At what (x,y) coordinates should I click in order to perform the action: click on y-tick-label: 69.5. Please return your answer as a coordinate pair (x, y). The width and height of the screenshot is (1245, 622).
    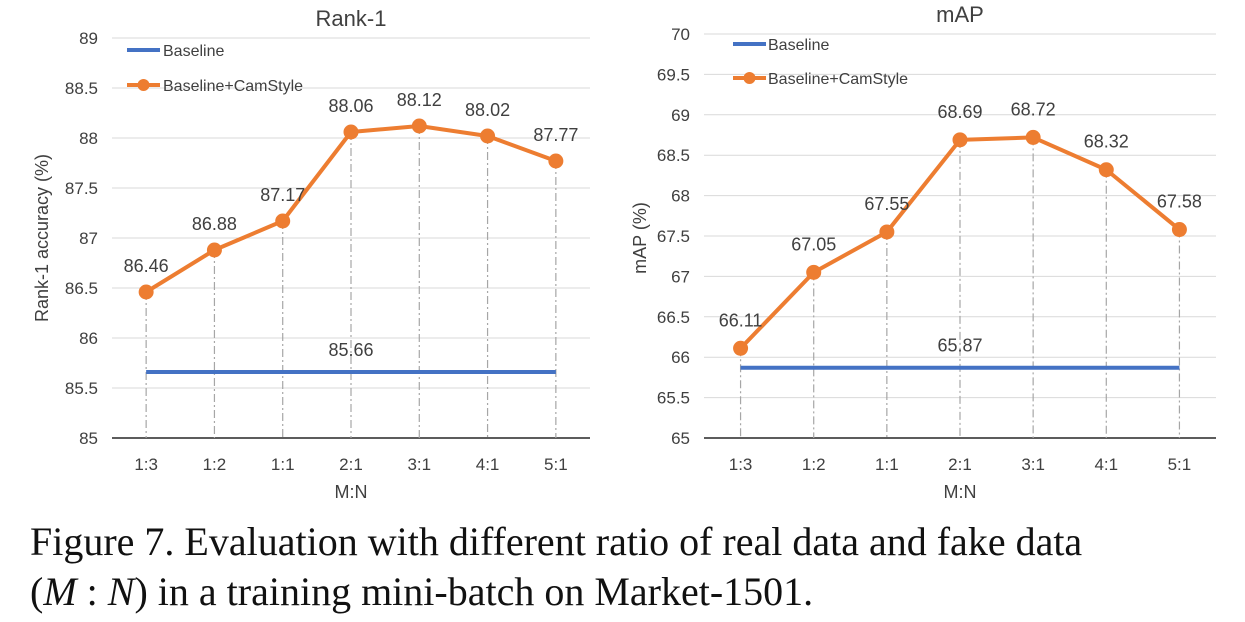
    Looking at the image, I should click on (673, 74).